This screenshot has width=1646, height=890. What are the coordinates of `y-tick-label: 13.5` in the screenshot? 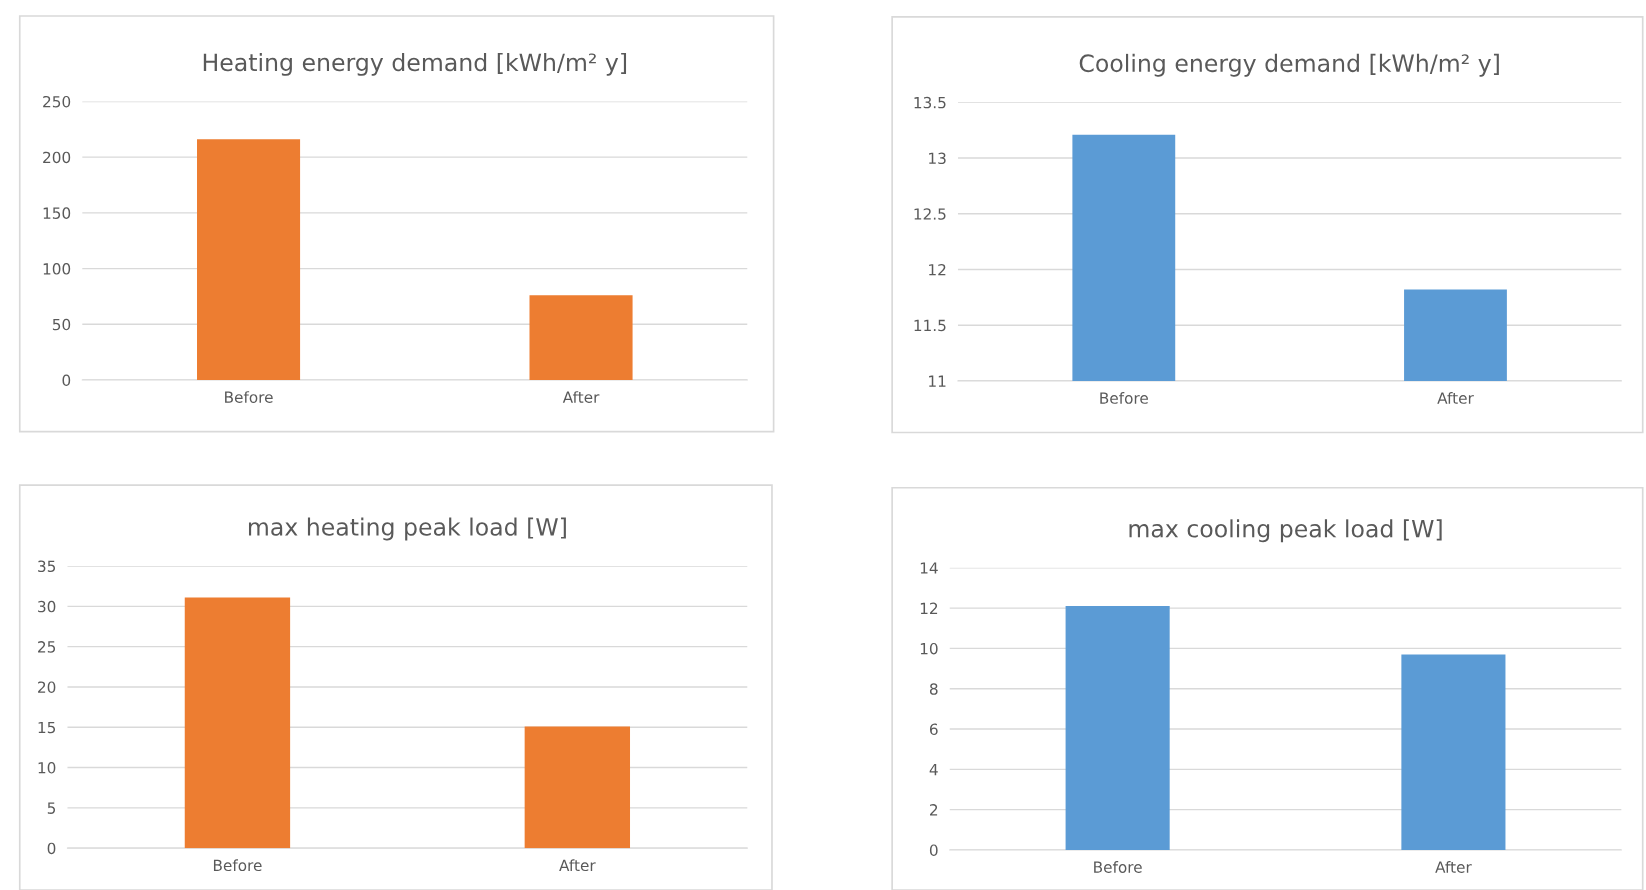 It's located at (930, 102).